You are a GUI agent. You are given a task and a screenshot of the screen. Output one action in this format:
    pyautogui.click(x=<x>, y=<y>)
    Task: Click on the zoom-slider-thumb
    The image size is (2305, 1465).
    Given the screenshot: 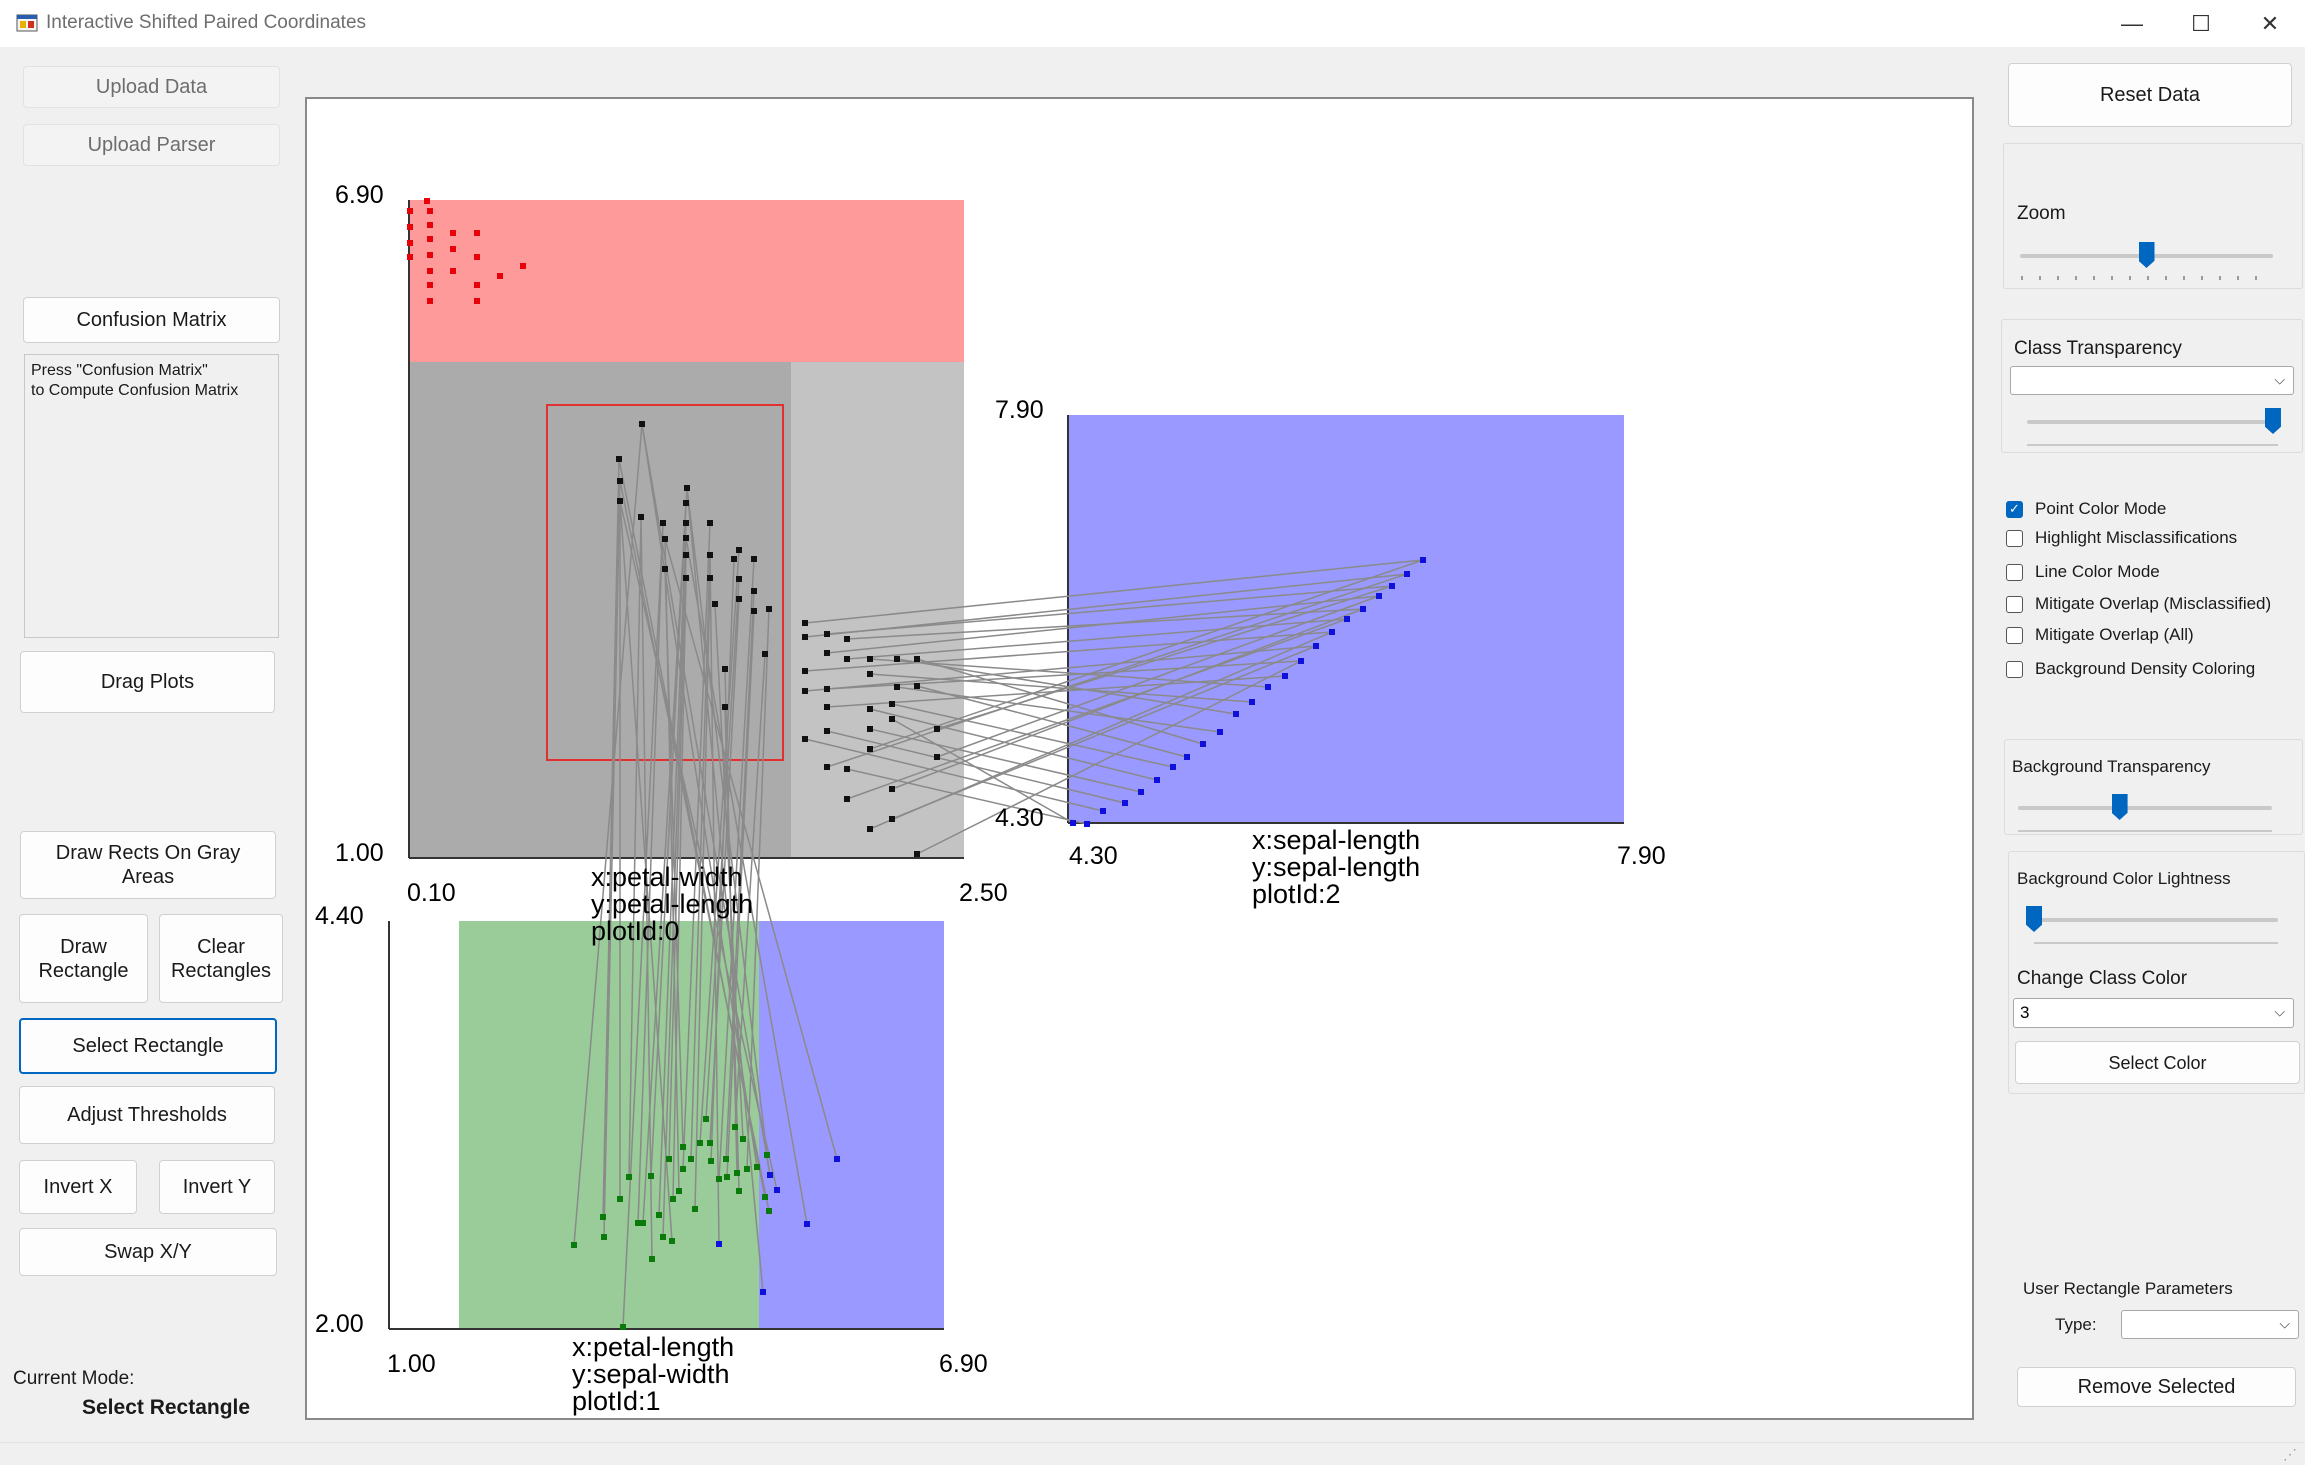 What is the action you would take?
    pyautogui.click(x=2146, y=255)
    